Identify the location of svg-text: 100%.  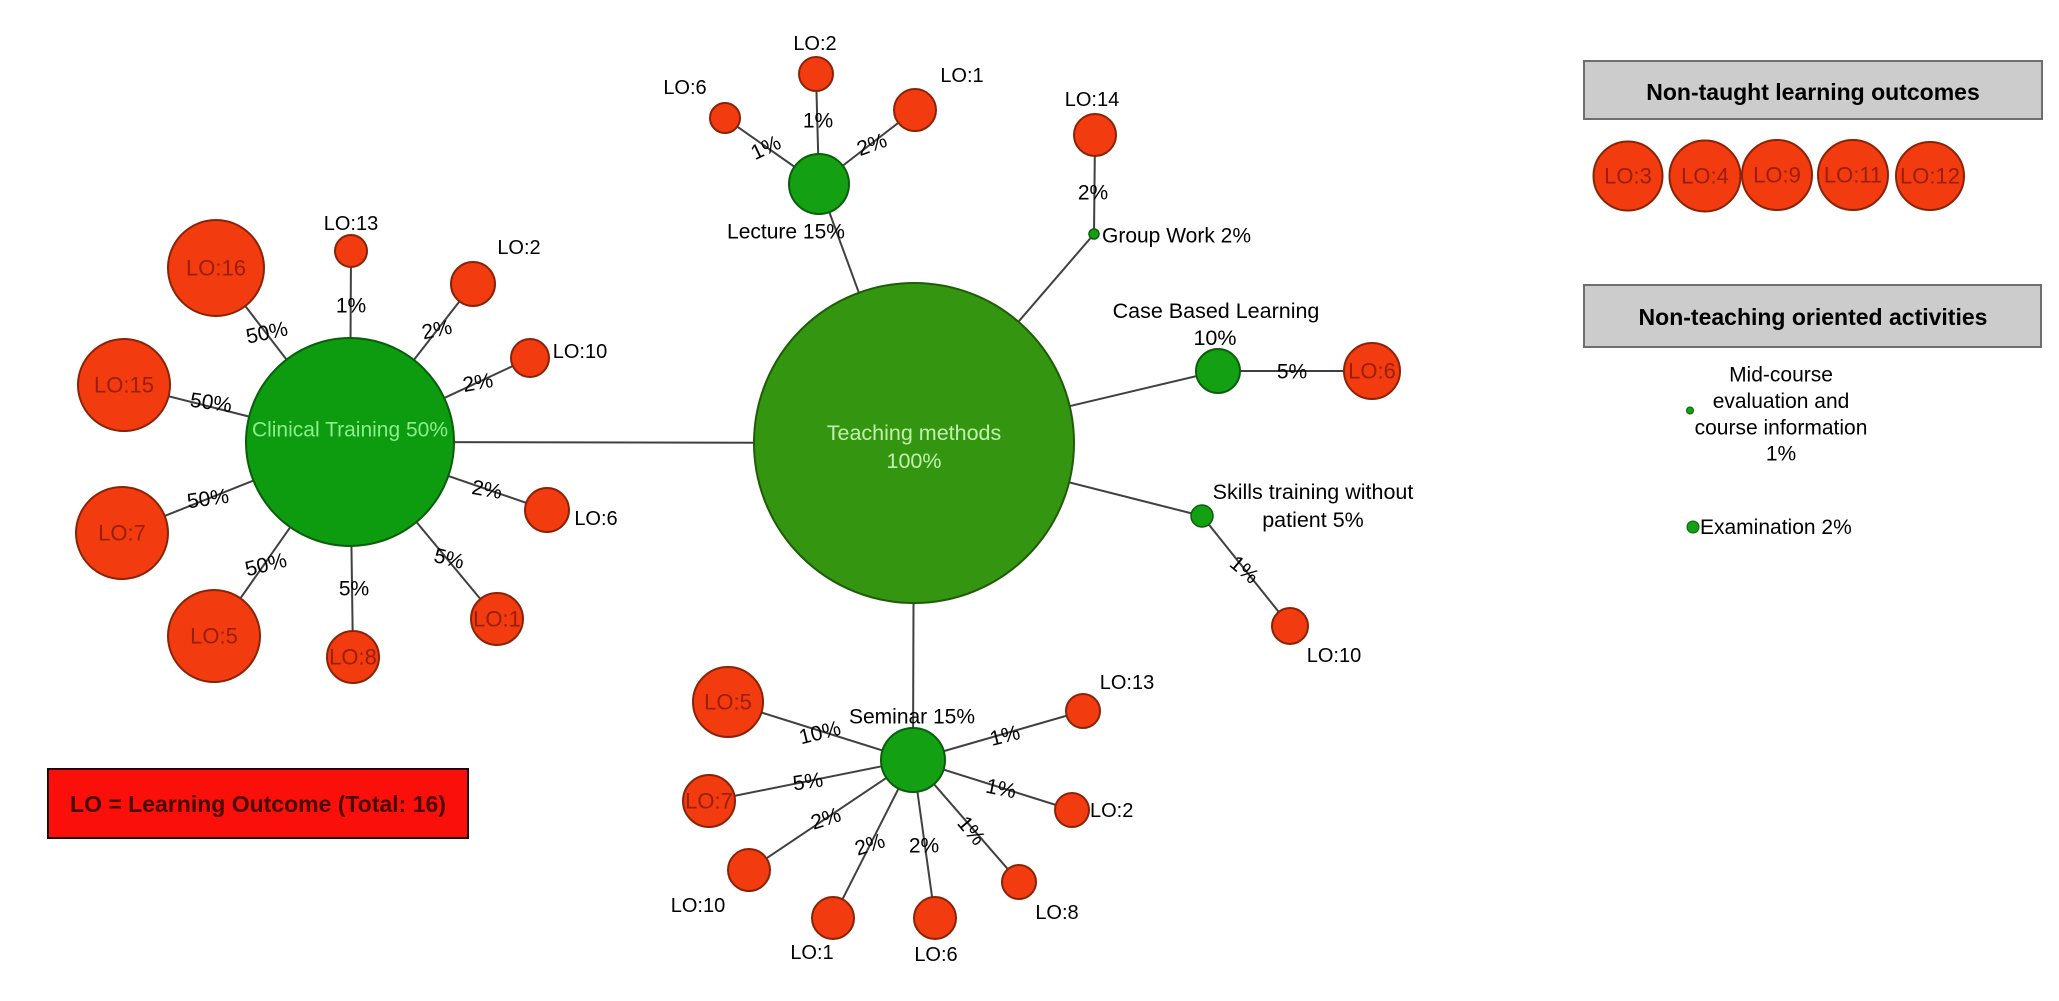
(914, 461).